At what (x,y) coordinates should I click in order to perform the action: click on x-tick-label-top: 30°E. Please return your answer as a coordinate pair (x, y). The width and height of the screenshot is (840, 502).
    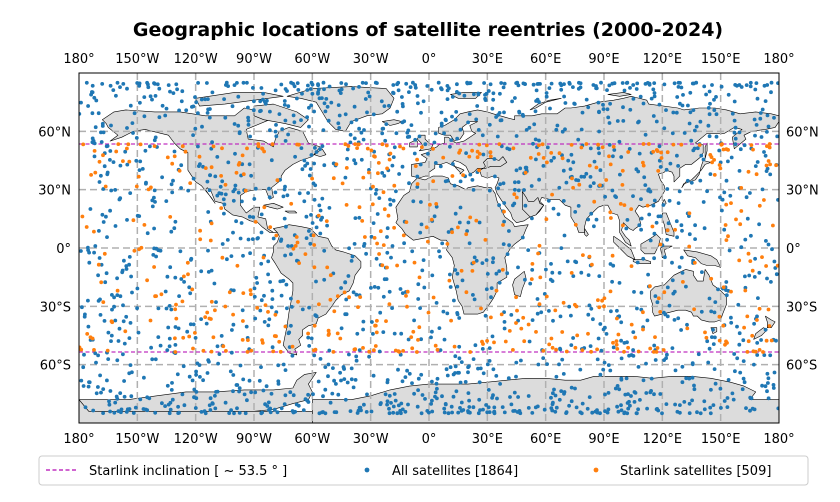
    Looking at the image, I should click on (487, 59).